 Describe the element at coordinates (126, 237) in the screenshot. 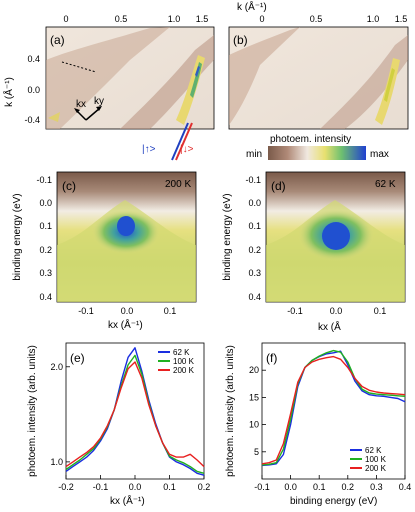

I see `map-c: (c) 200 K` at that location.